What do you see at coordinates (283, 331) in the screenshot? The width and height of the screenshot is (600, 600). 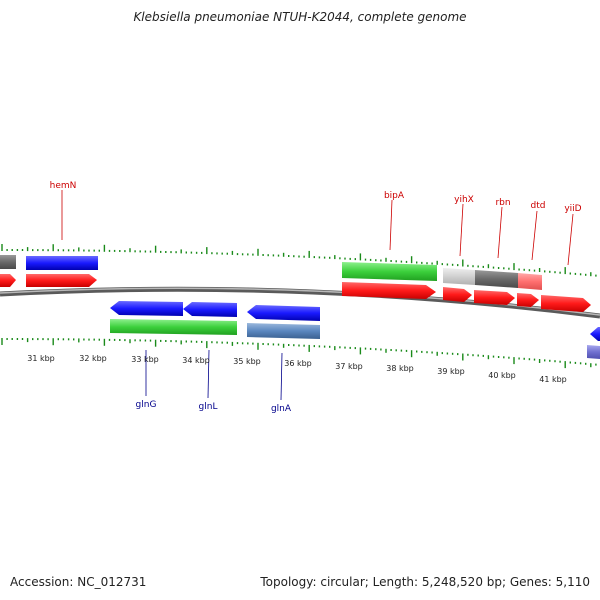 I see `feature-steel-lower` at bounding box center [283, 331].